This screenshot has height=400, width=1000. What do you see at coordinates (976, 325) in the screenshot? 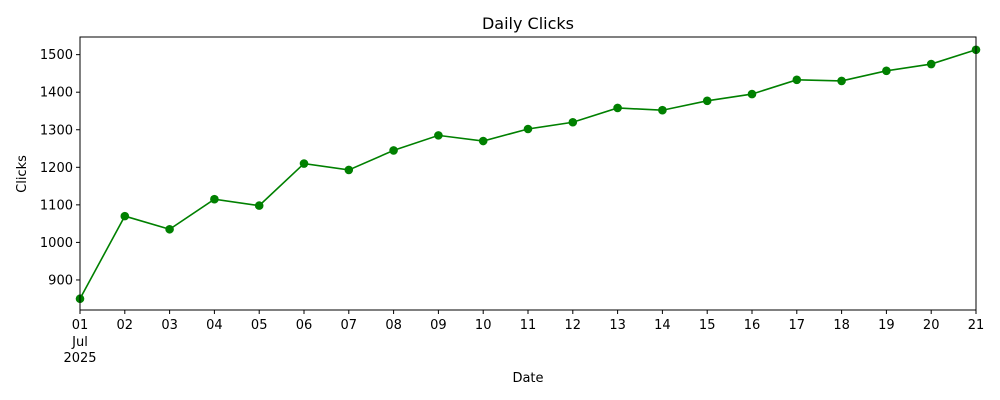
I see `x-tick-label: 21` at bounding box center [976, 325].